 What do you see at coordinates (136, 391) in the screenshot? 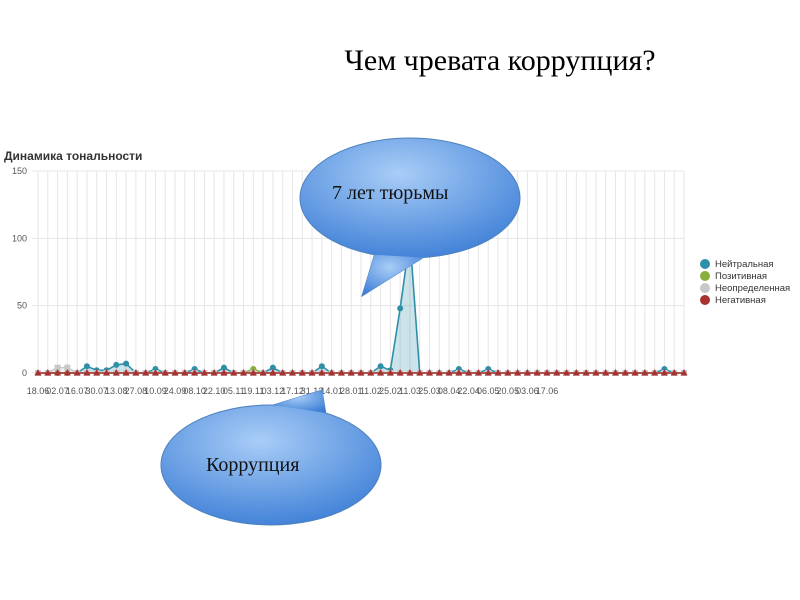
I see `x-tick-label: 27.08` at bounding box center [136, 391].